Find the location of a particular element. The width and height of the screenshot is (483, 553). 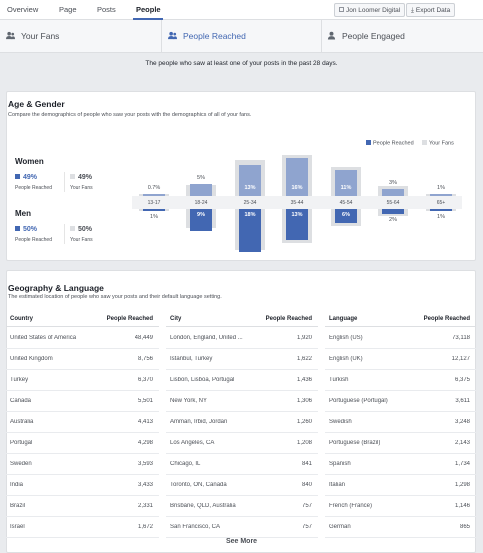

cell-value: 1,622 is located at coordinates (304, 359).